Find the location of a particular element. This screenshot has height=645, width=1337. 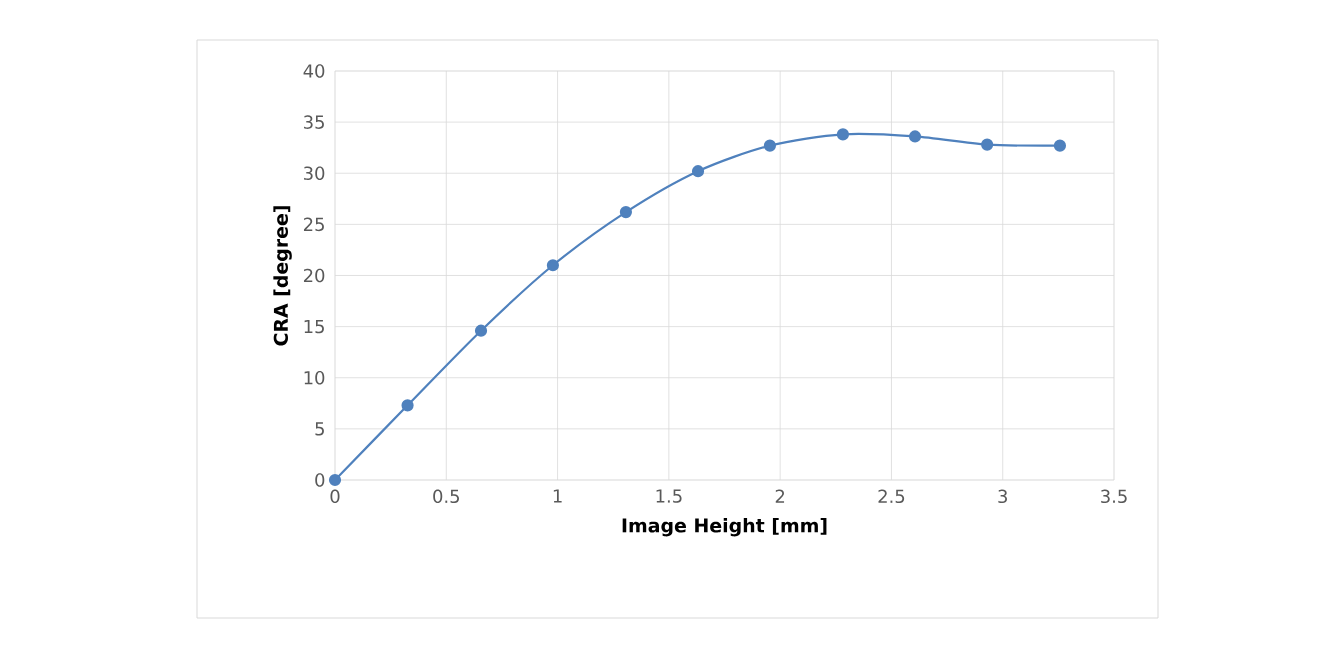

y-tick-label: 5 is located at coordinates (319, 429).